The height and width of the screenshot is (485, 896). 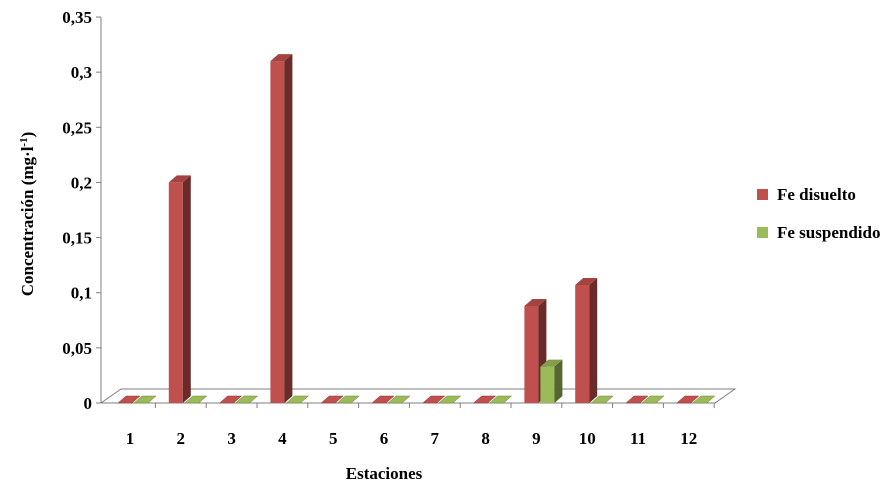 What do you see at coordinates (77, 238) in the screenshot?
I see `y-tick-label: 0,15` at bounding box center [77, 238].